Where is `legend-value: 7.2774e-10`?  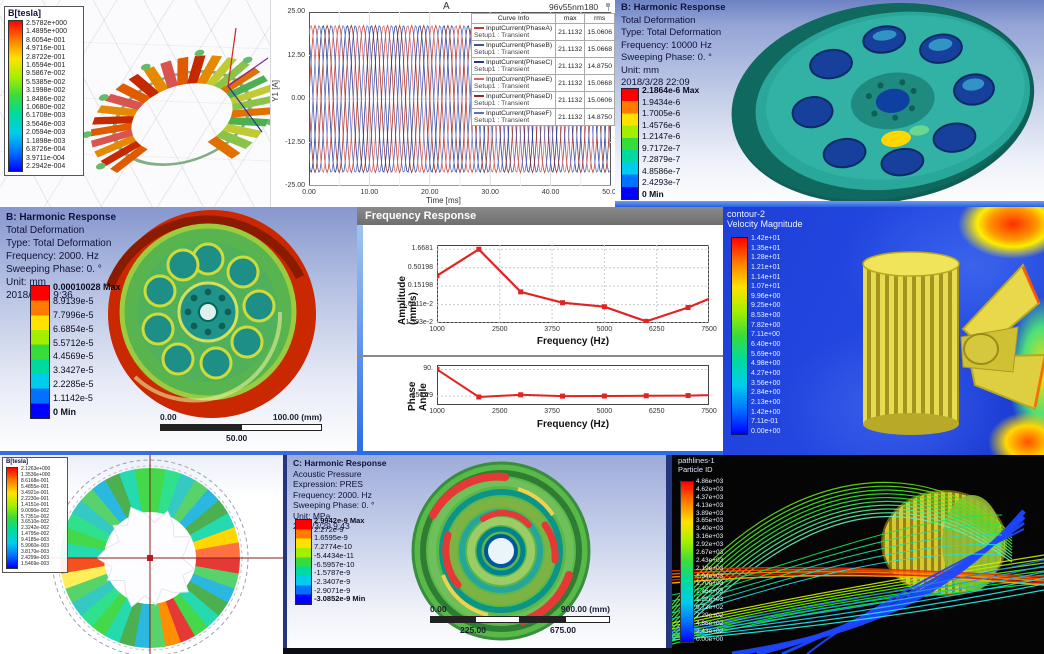
legend-value: 7.2774e-10 is located at coordinates (333, 547).